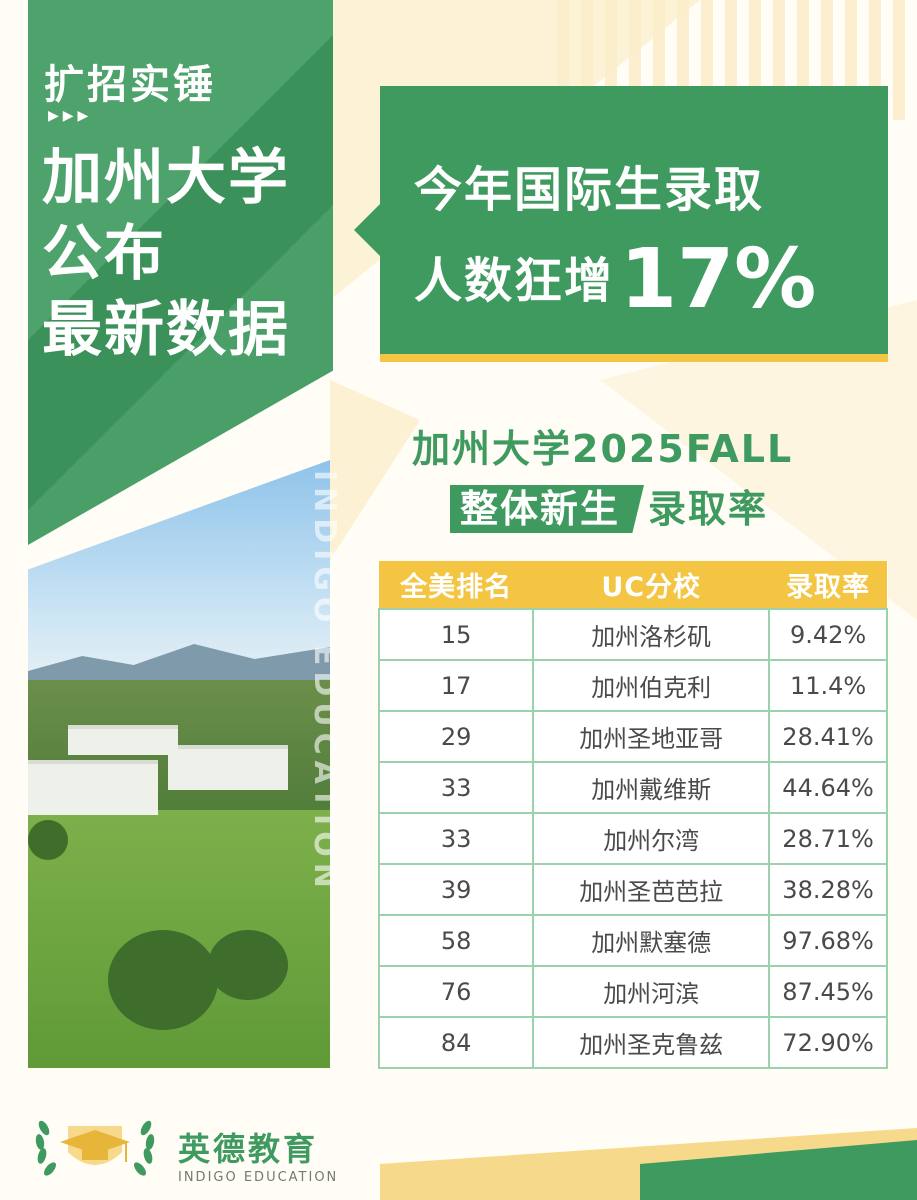 Image resolution: width=917 pixels, height=1200 pixels. Describe the element at coordinates (166, 178) in the screenshot. I see `headline-line: 加州大学` at that location.